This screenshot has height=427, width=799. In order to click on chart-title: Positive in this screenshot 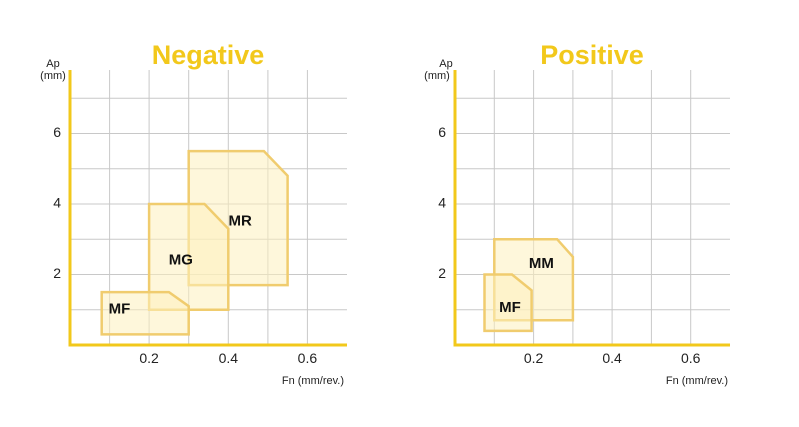, I will do `click(592, 55)`.